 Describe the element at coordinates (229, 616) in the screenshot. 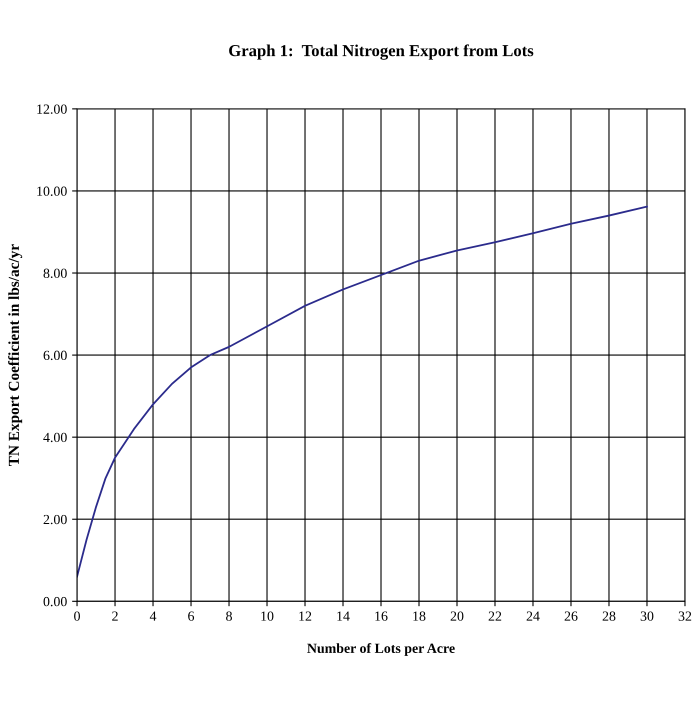

I see `x-tick-label: 8` at that location.